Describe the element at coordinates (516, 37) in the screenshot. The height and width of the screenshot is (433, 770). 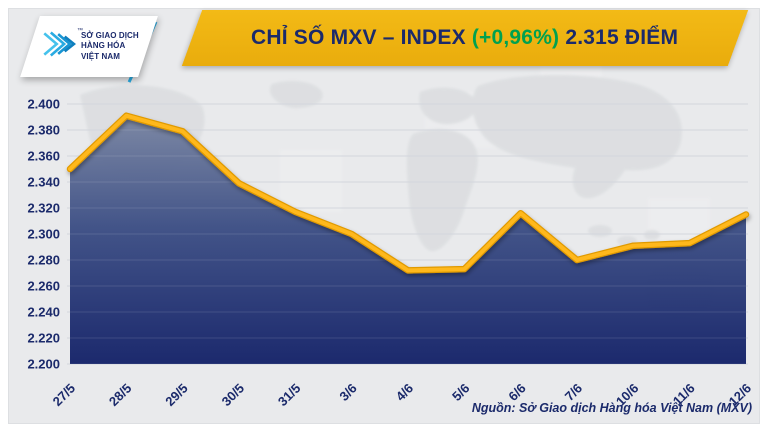
I see `chart-change-percent: (+0,96%)` at that location.